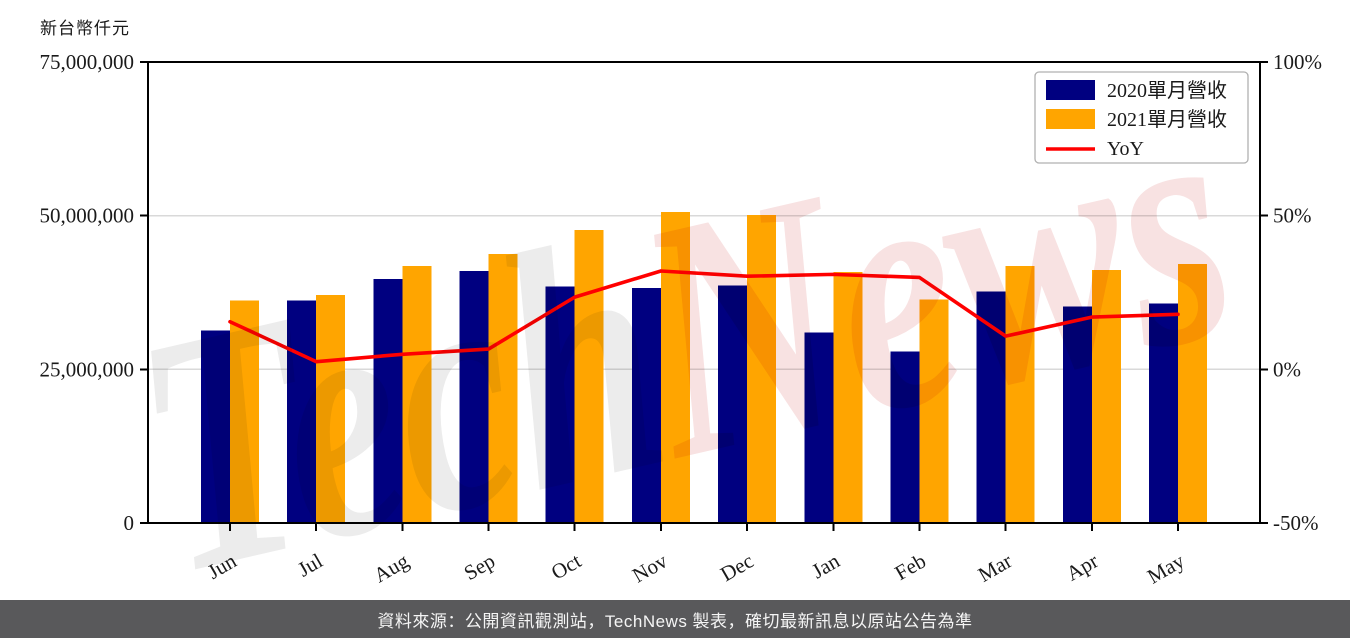 This screenshot has height=638, width=1350. What do you see at coordinates (1125, 149) in the screenshot?
I see `legend-label-yoy: YoY` at bounding box center [1125, 149].